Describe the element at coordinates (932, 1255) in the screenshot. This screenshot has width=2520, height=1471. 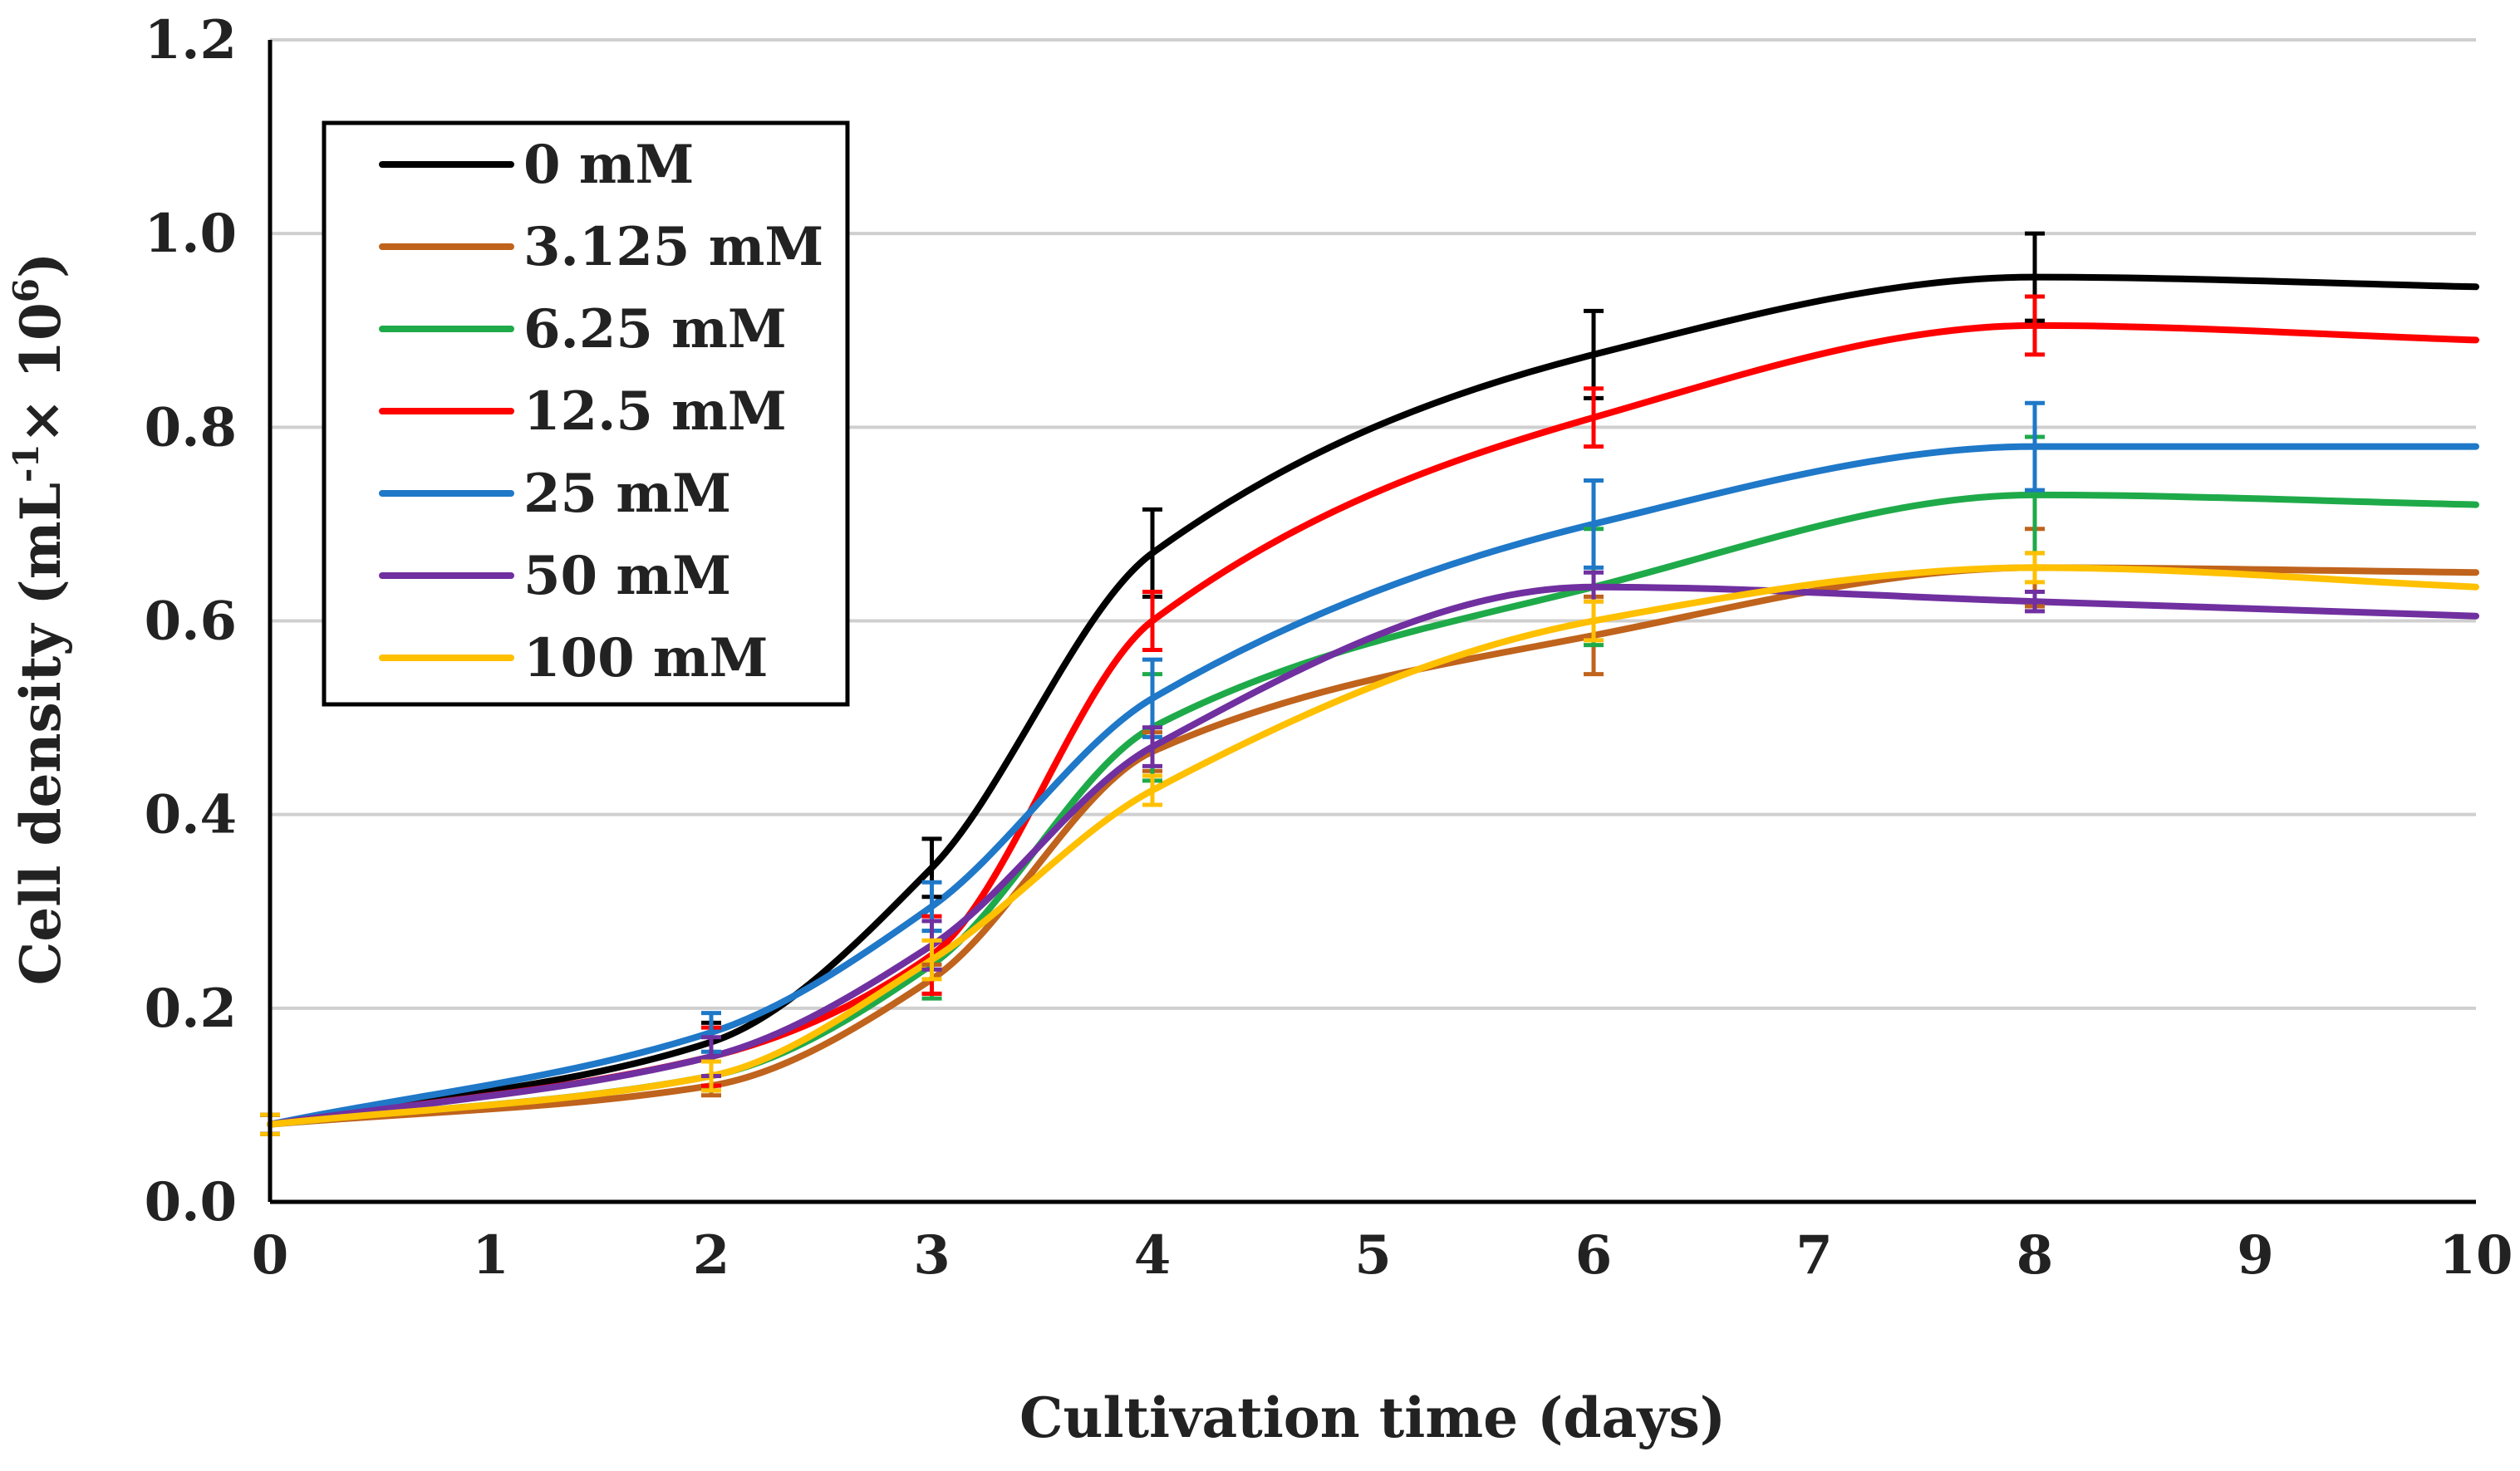
I see `x-tick-label: 3` at that location.